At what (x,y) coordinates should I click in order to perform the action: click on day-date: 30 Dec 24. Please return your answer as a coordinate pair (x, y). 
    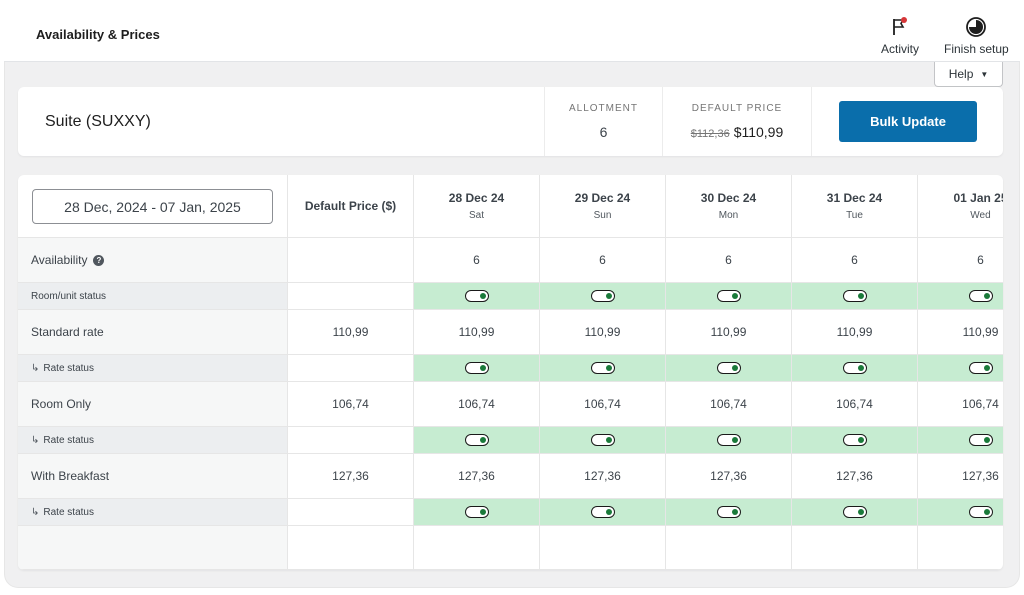
    Looking at the image, I should click on (728, 198).